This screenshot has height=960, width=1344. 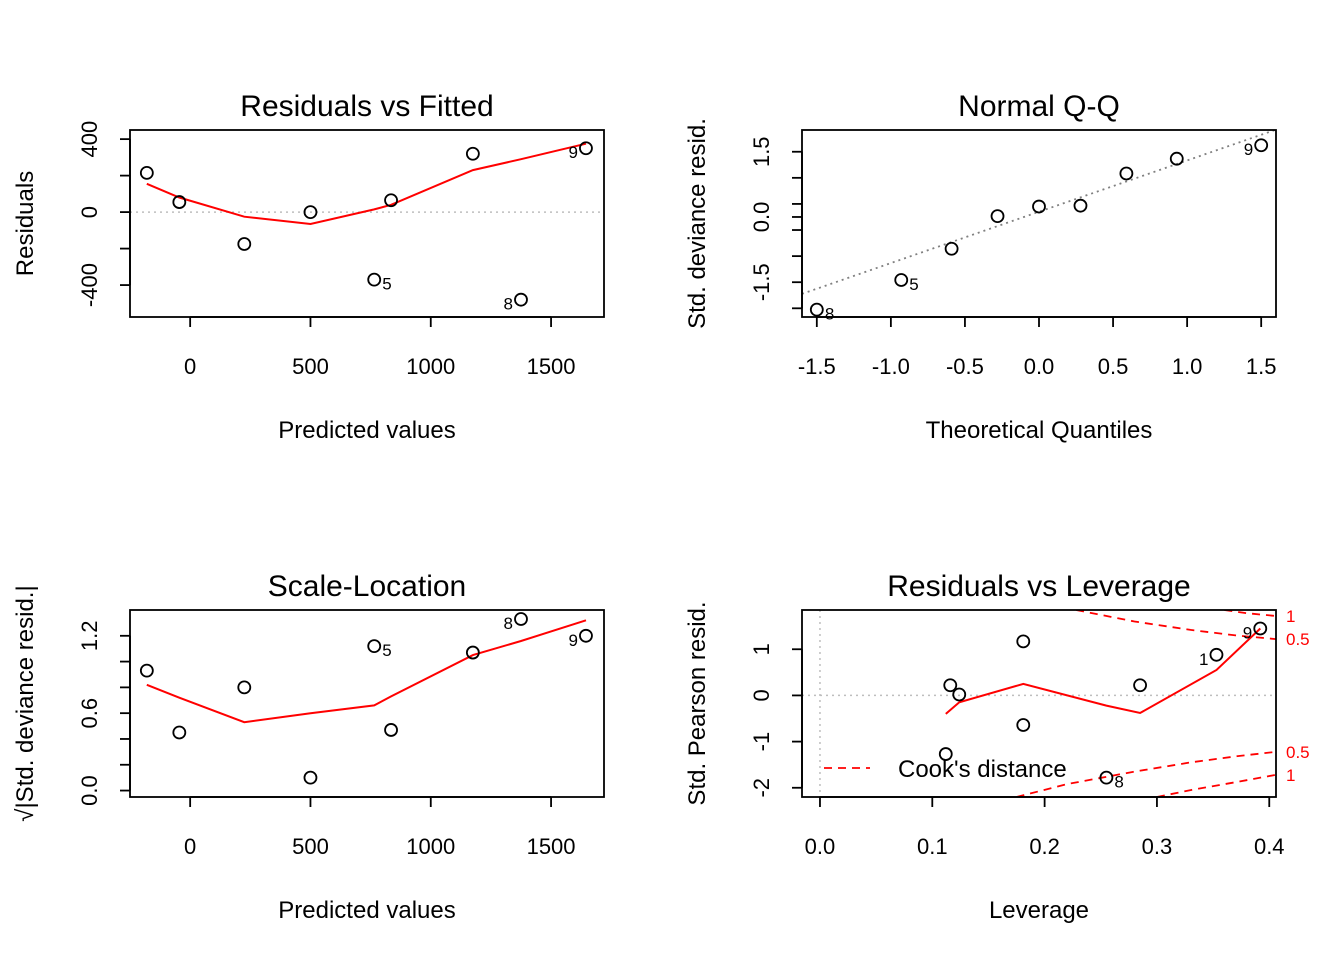 What do you see at coordinates (89, 635) in the screenshot?
I see `y-tick-label: 1.2` at bounding box center [89, 635].